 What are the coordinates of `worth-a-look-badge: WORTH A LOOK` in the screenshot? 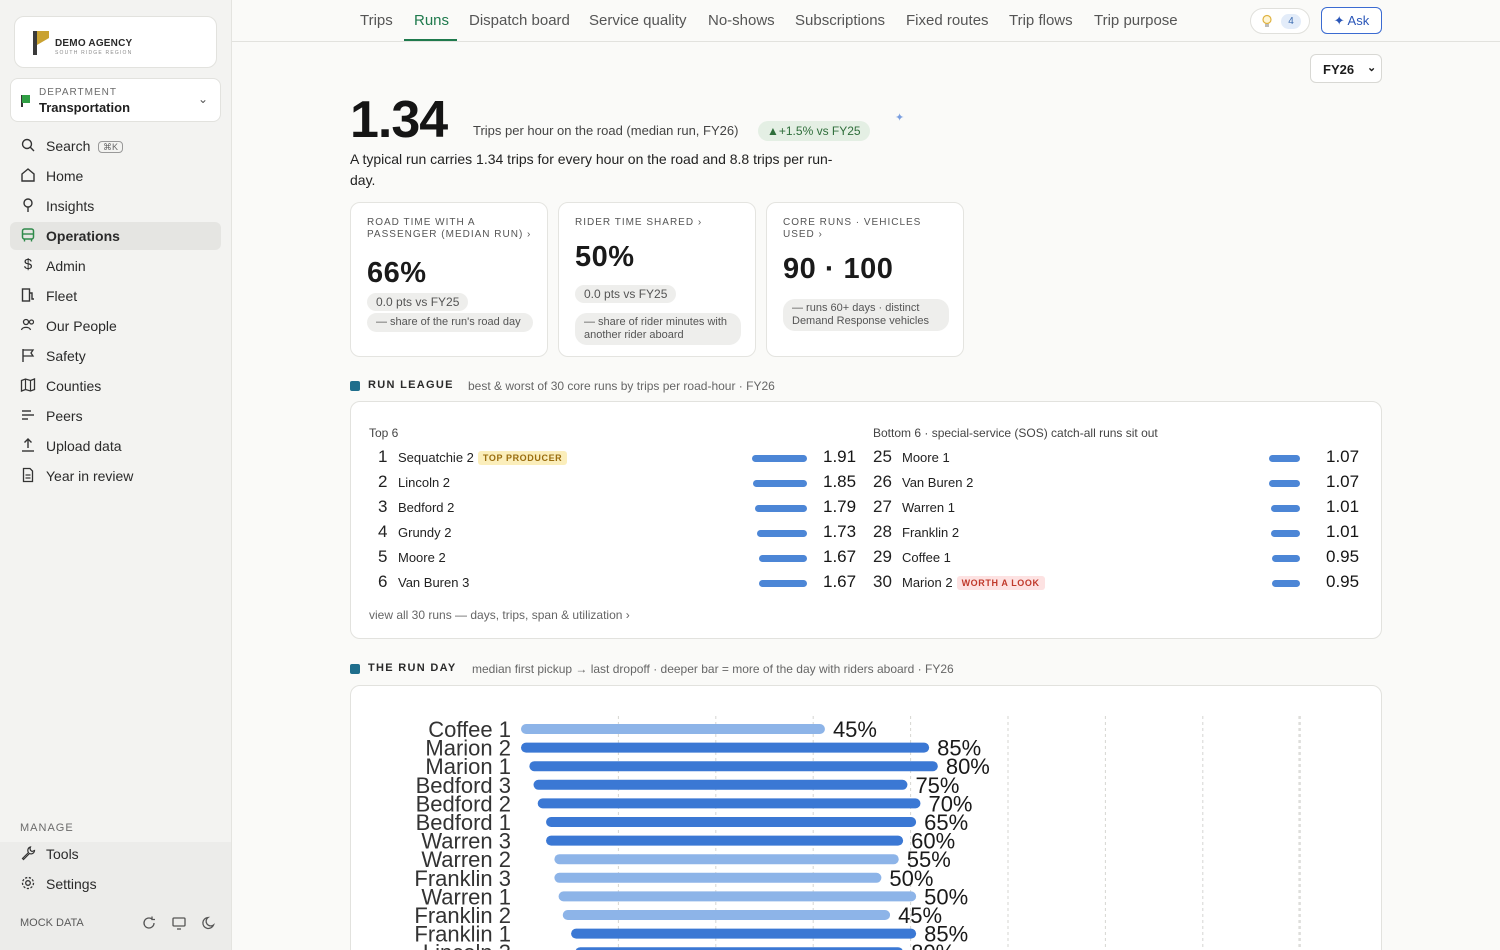 It's located at (1000, 583).